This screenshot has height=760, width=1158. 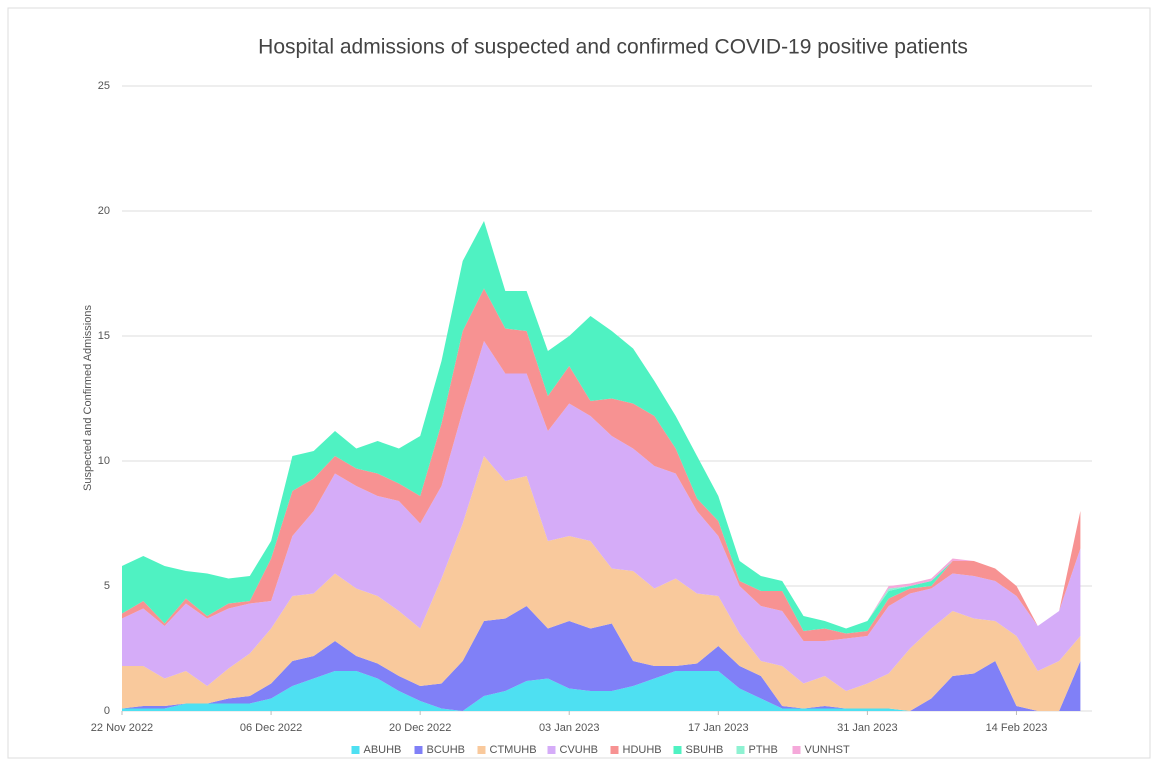 What do you see at coordinates (579, 750) in the screenshot?
I see `legend-label: CVUHB` at bounding box center [579, 750].